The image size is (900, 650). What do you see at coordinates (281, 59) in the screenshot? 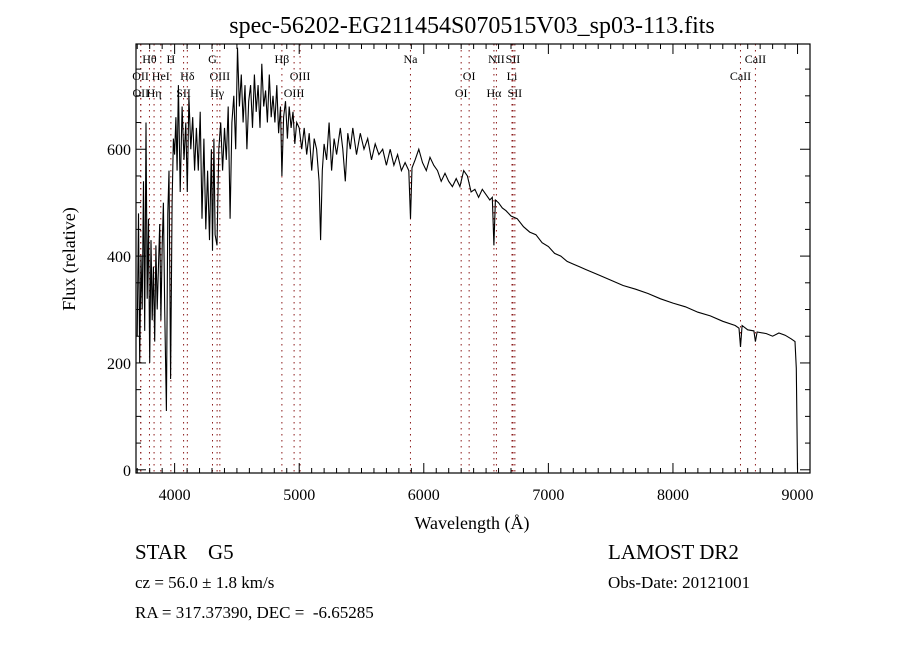
I see `line-marker-label: Hβ` at bounding box center [281, 59].